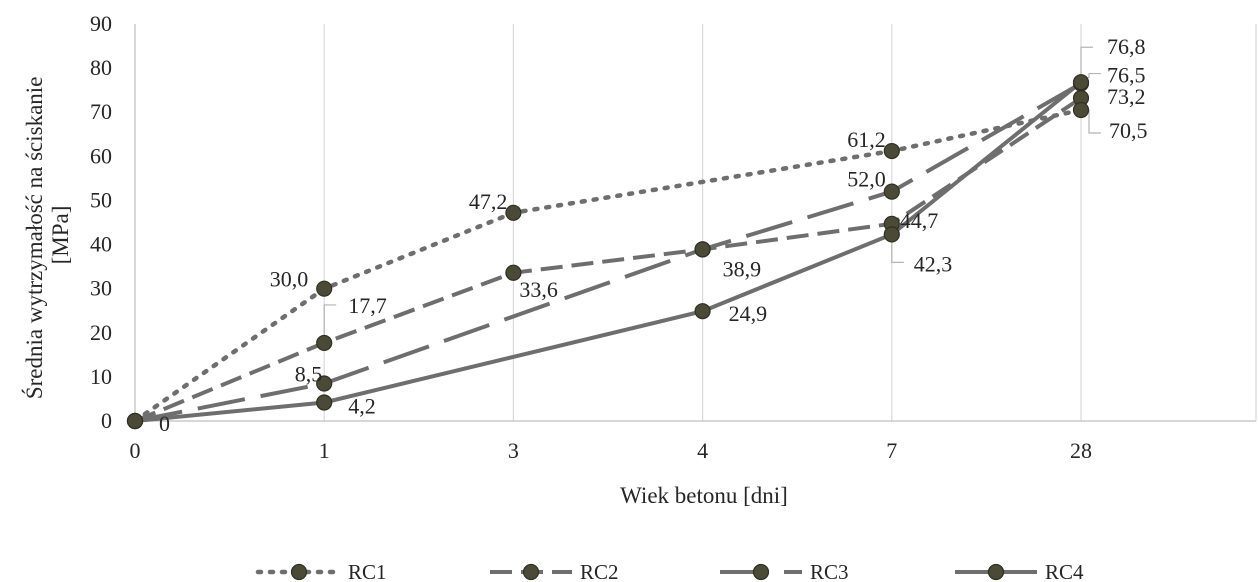 The height and width of the screenshot is (582, 1258). What do you see at coordinates (101, 376) in the screenshot?
I see `y-tick-label-10: 10` at bounding box center [101, 376].